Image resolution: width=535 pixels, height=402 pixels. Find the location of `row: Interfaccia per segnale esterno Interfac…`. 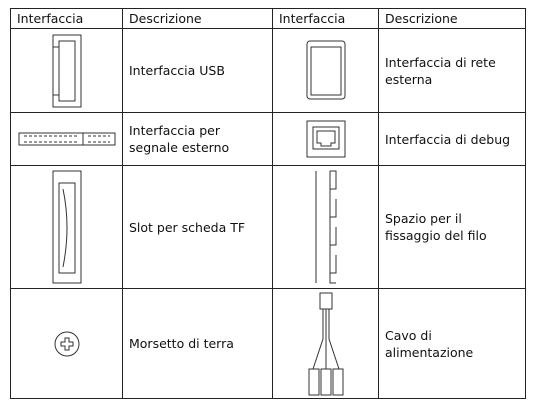

row: Interfaccia per segnale esterno Interfac… is located at coordinates (268, 139).